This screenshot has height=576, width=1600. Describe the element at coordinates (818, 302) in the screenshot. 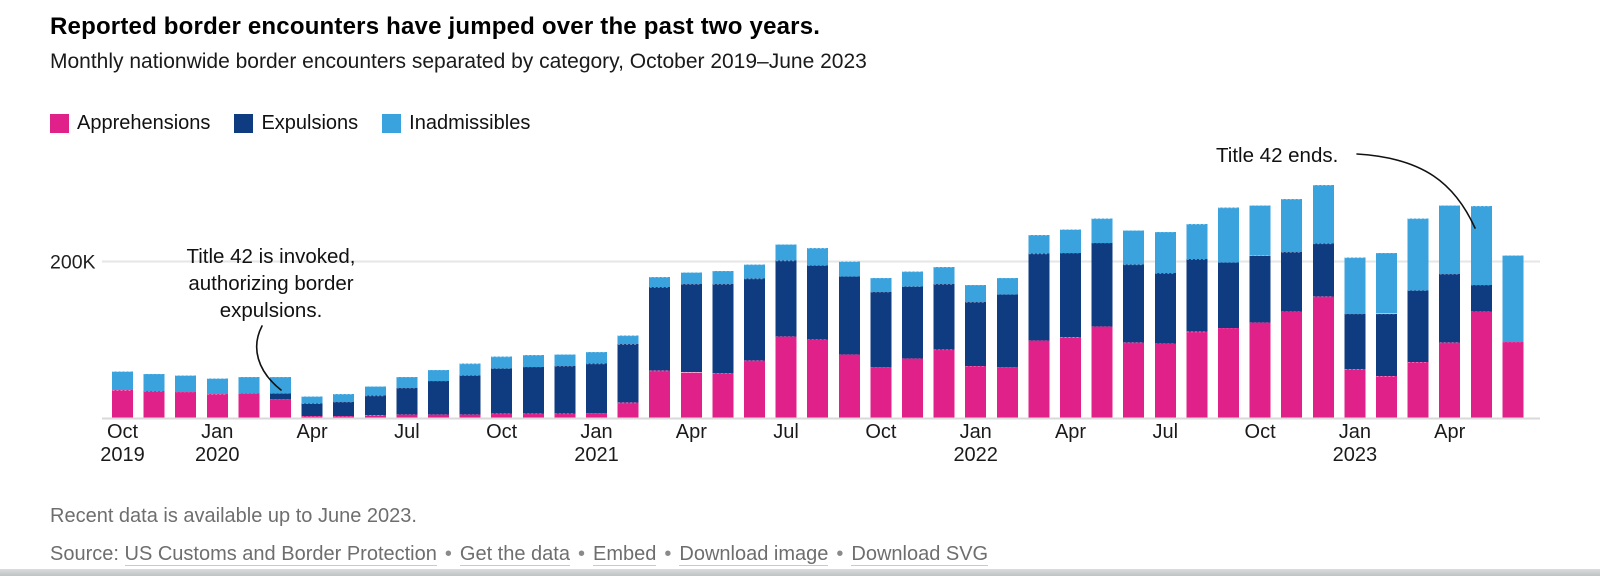

I see `bar-segment-expulsions-aug-2021` at that location.